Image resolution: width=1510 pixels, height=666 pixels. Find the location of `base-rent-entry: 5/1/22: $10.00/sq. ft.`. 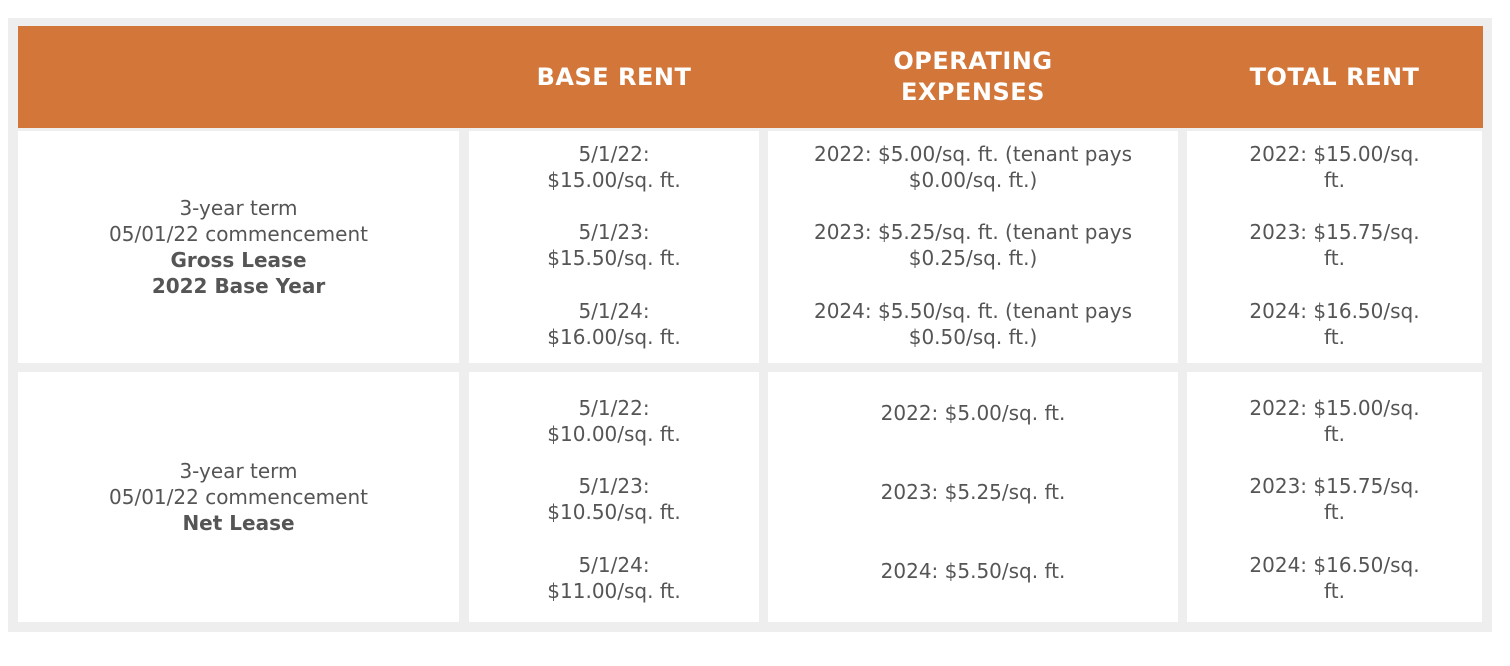

base-rent-entry: 5/1/22: $10.00/sq. ft. is located at coordinates (614, 421).